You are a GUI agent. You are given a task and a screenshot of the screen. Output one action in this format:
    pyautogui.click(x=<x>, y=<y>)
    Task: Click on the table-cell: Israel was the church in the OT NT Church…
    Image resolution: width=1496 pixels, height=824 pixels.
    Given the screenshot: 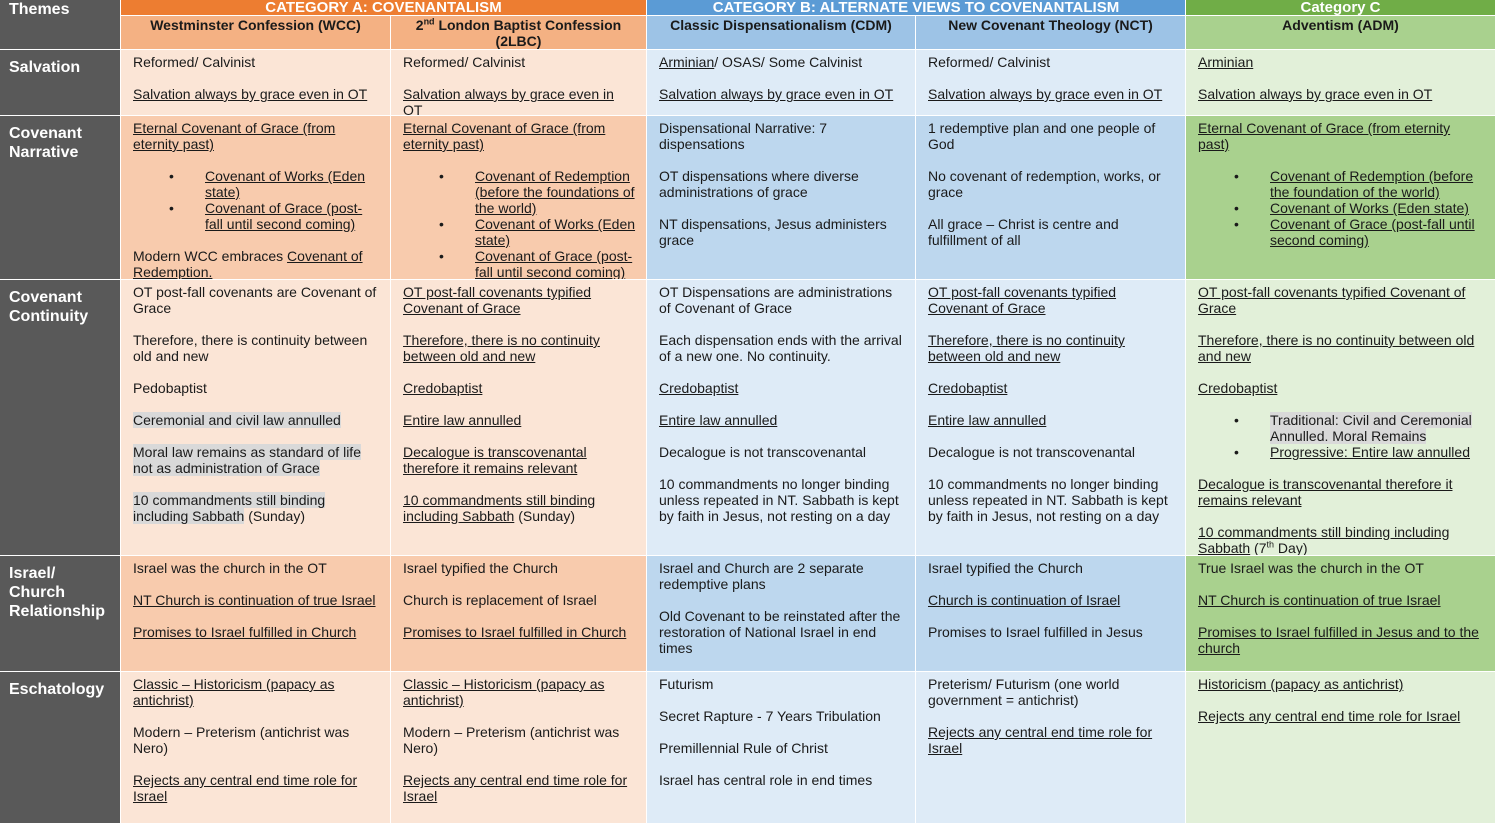 What is the action you would take?
    pyautogui.click(x=256, y=614)
    